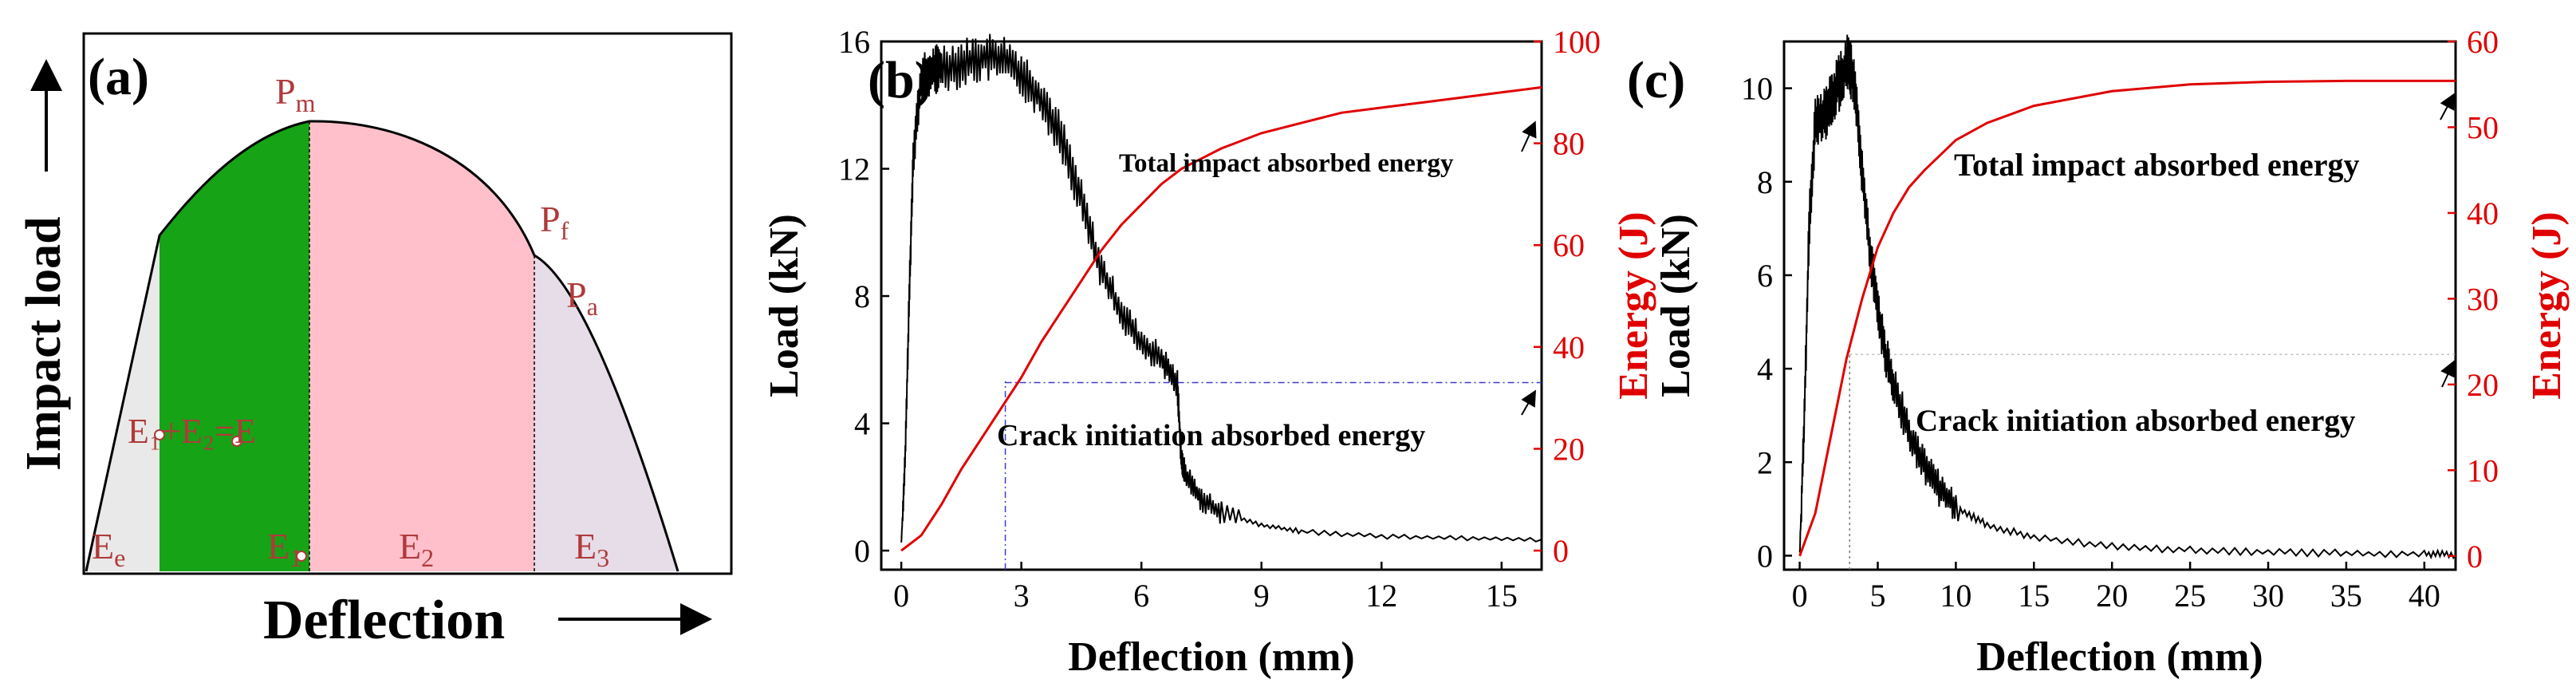  What do you see at coordinates (784, 305) in the screenshot?
I see `panel-b-ylabel: Load (kN)` at bounding box center [784, 305].